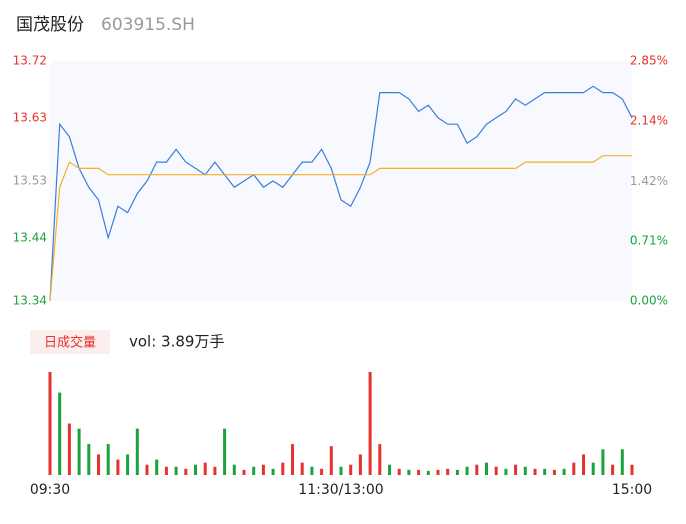 This screenshot has height=524, width=686. I want to click on y-tick-label: 13.53, so click(30, 181).